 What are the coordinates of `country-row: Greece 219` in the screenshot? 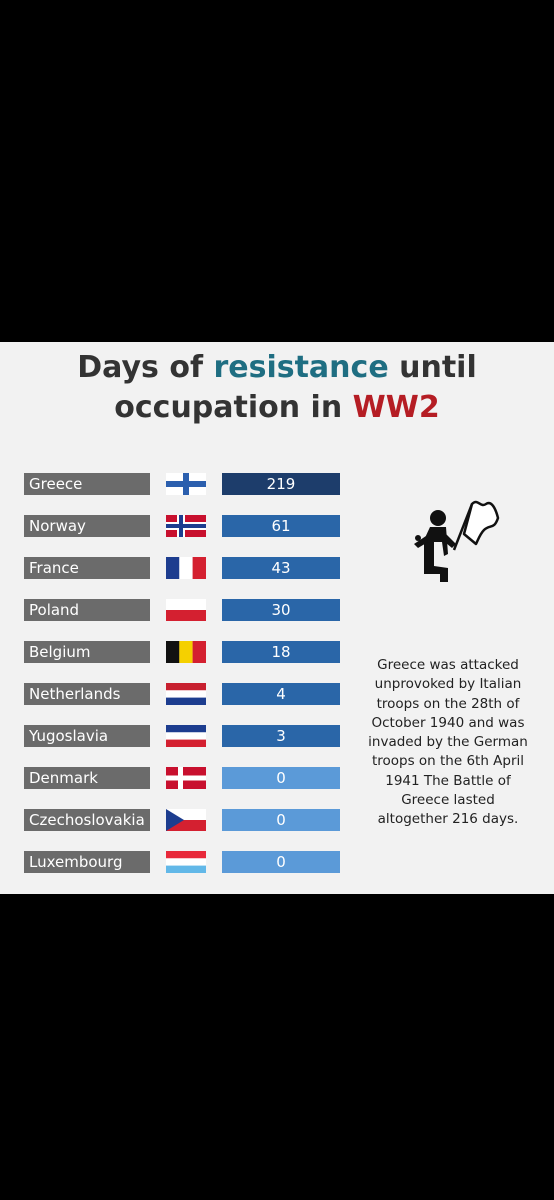 It's located at (277, 484).